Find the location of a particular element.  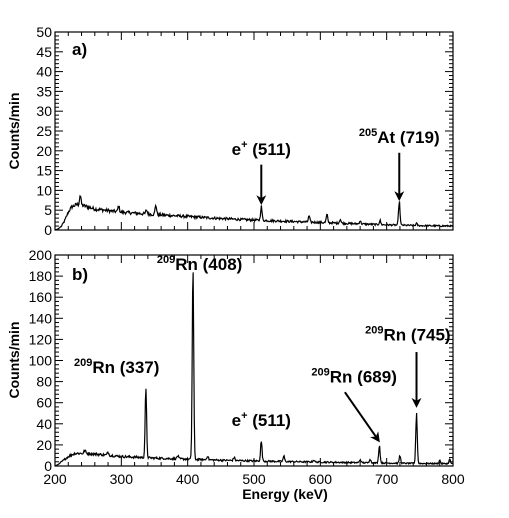

panel-a-y-tick-label: 45 is located at coordinates (44, 52).